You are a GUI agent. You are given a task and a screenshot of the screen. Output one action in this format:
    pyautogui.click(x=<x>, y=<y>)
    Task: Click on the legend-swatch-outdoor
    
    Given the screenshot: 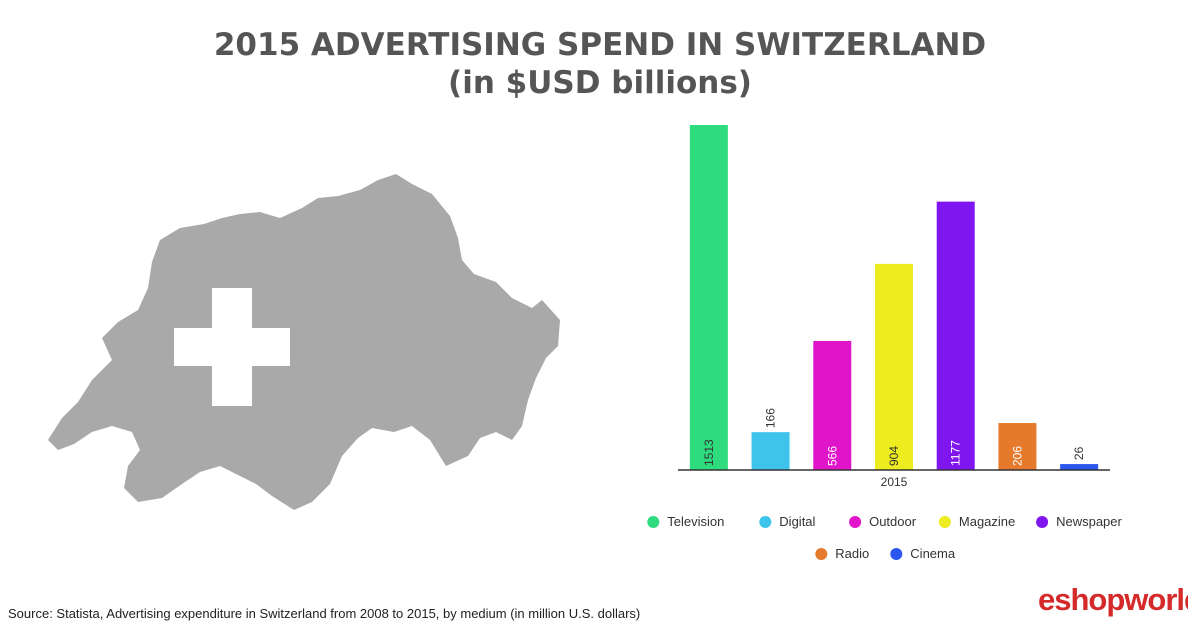 What is the action you would take?
    pyautogui.click(x=855, y=522)
    